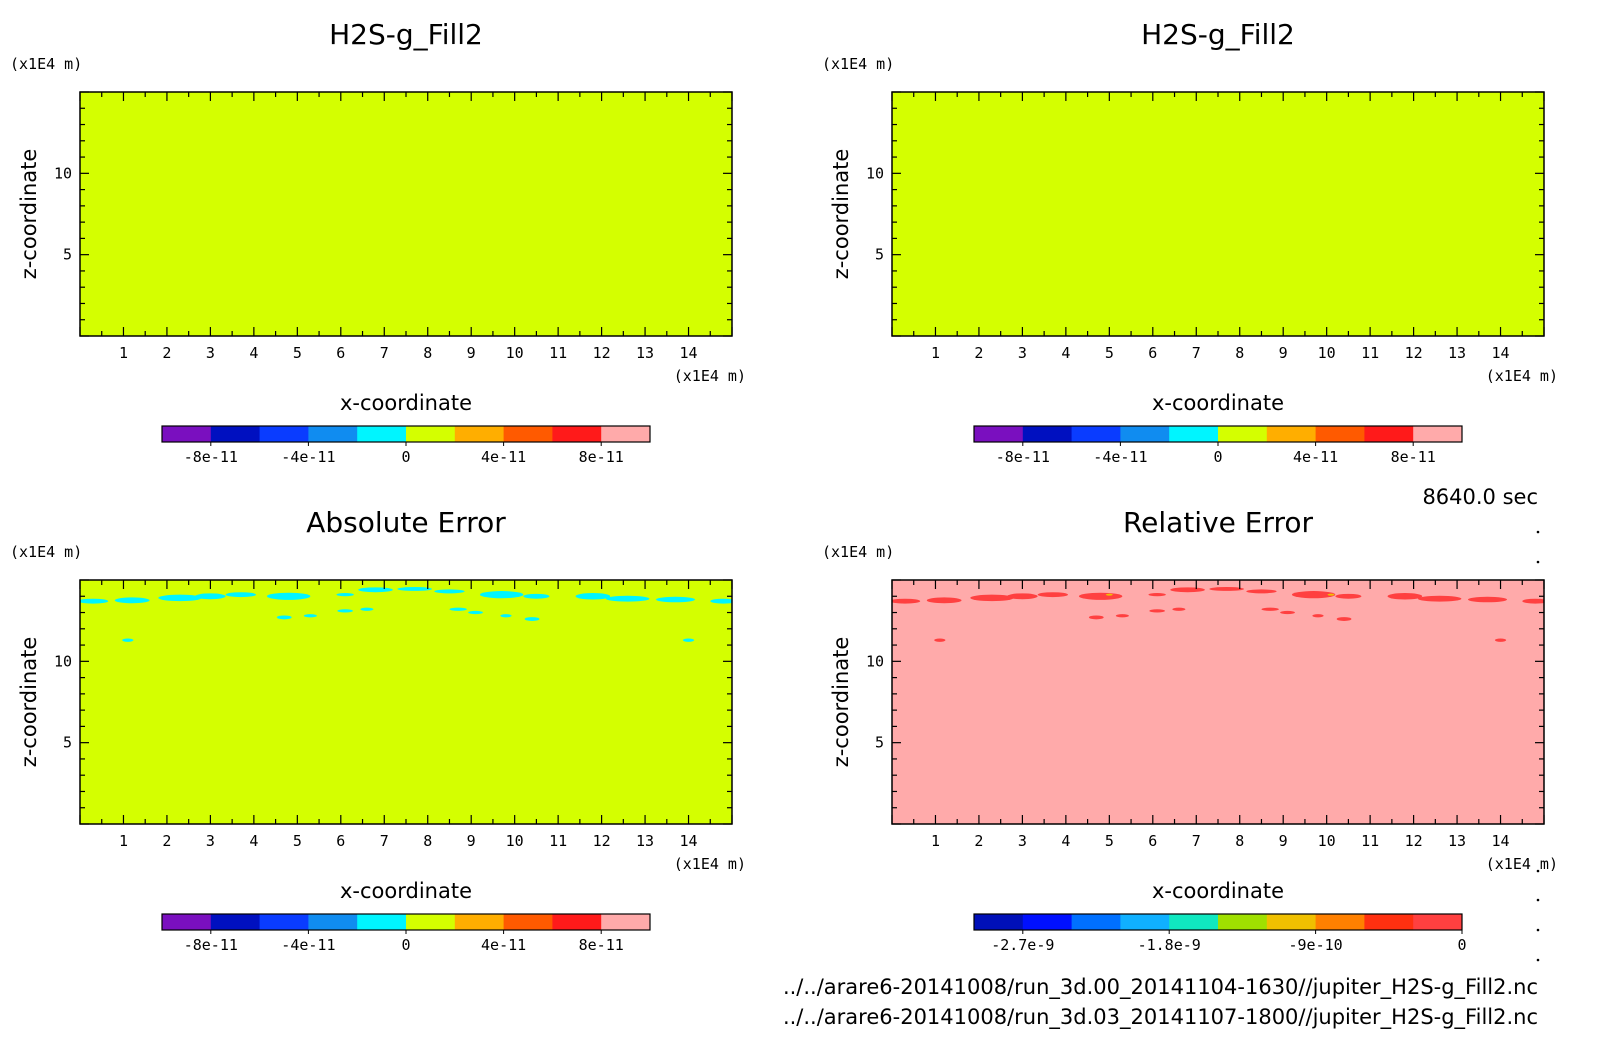 This screenshot has width=1604, height=1054. I want to click on chart-title: Relative Error, so click(1218, 522).